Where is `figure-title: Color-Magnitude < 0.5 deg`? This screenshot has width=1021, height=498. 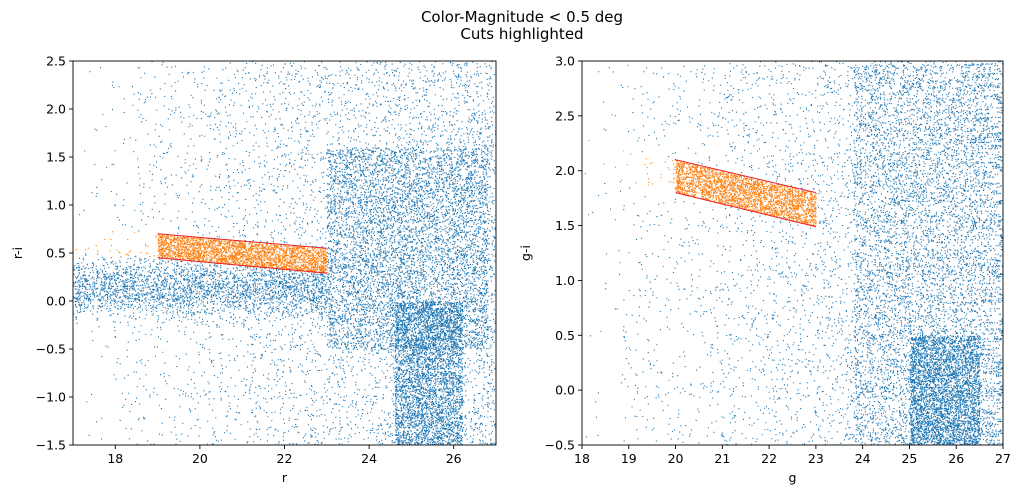
figure-title: Color-Magnitude < 0.5 deg is located at coordinates (522, 17).